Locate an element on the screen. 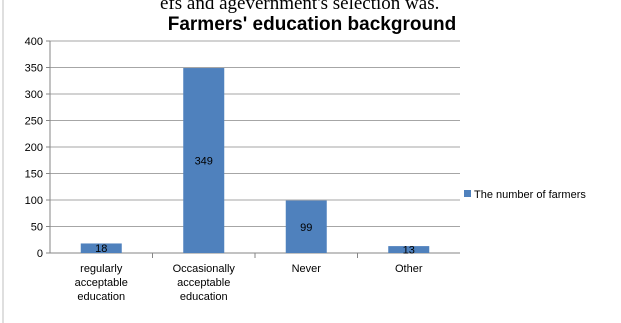  y-tick-label: 400 is located at coordinates (34, 42).